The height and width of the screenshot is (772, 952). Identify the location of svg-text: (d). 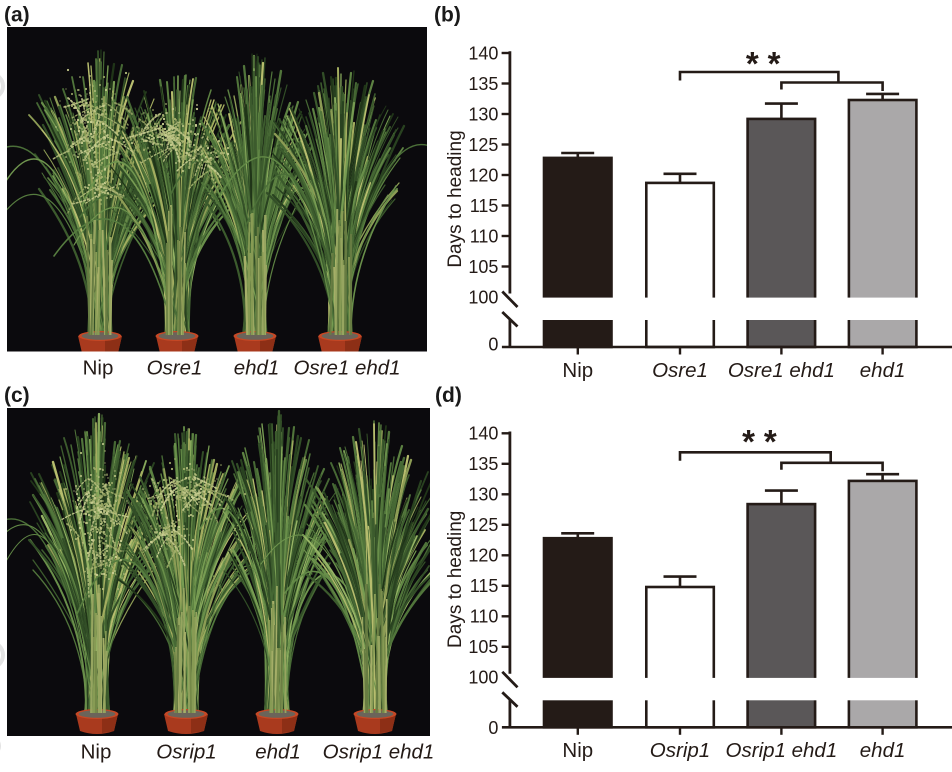
(448, 395).